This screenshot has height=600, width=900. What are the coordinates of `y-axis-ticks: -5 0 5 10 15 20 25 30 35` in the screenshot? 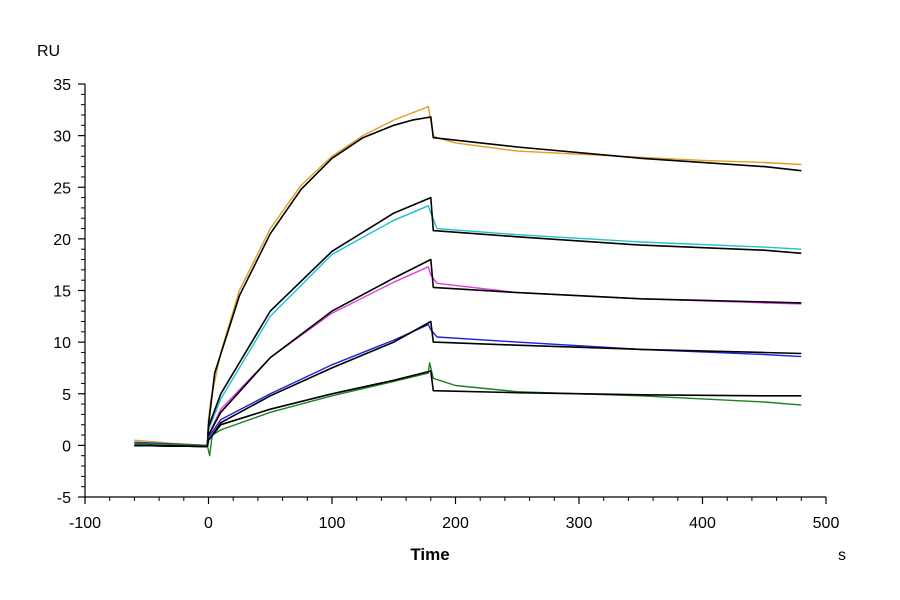 It's located at (69, 292).